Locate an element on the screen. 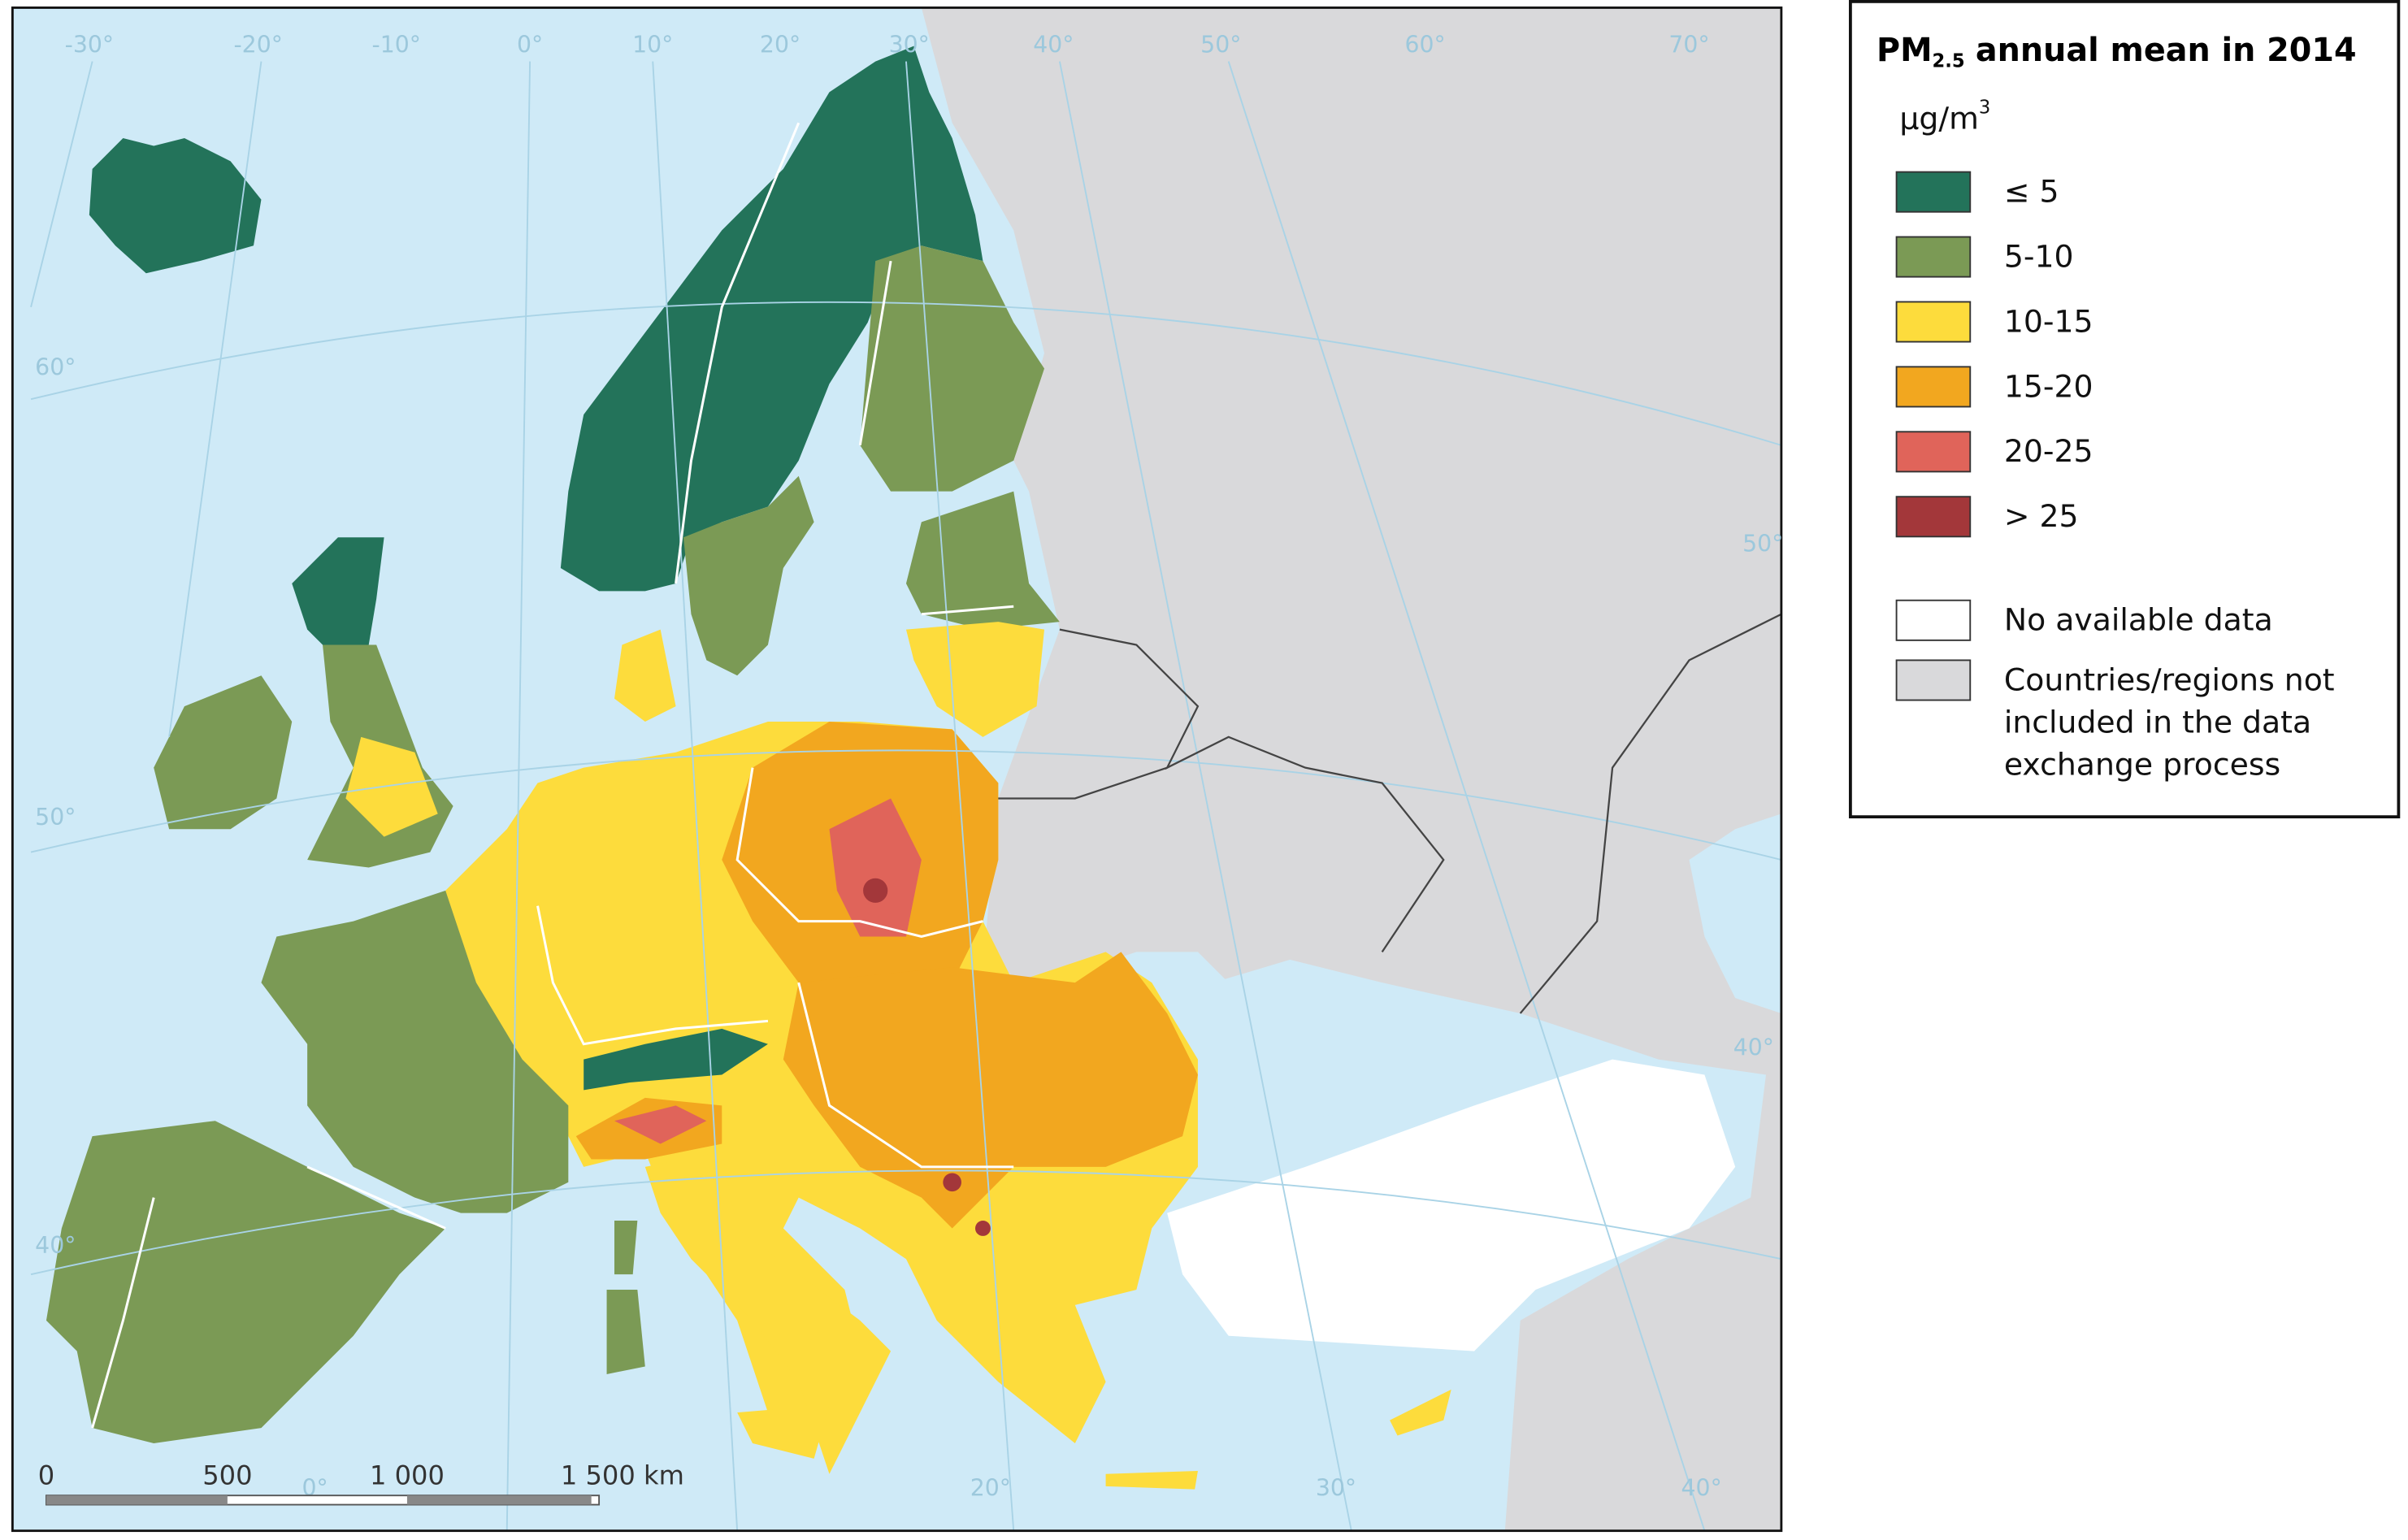 The width and height of the screenshot is (2408, 1540). scotland is located at coordinates (338, 591).